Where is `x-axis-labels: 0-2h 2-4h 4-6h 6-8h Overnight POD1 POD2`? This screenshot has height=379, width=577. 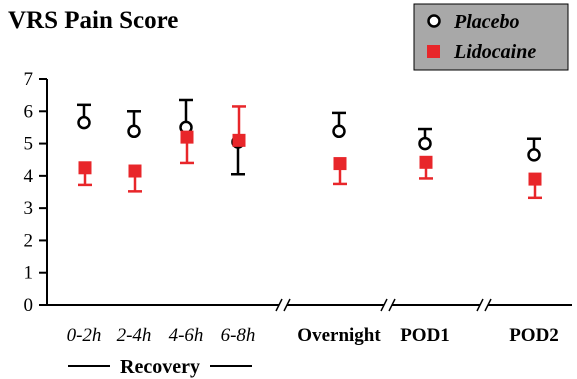
x-axis-labels: 0-2h 2-4h 4-6h 6-8h Overnight POD1 POD2 is located at coordinates (309, 322).